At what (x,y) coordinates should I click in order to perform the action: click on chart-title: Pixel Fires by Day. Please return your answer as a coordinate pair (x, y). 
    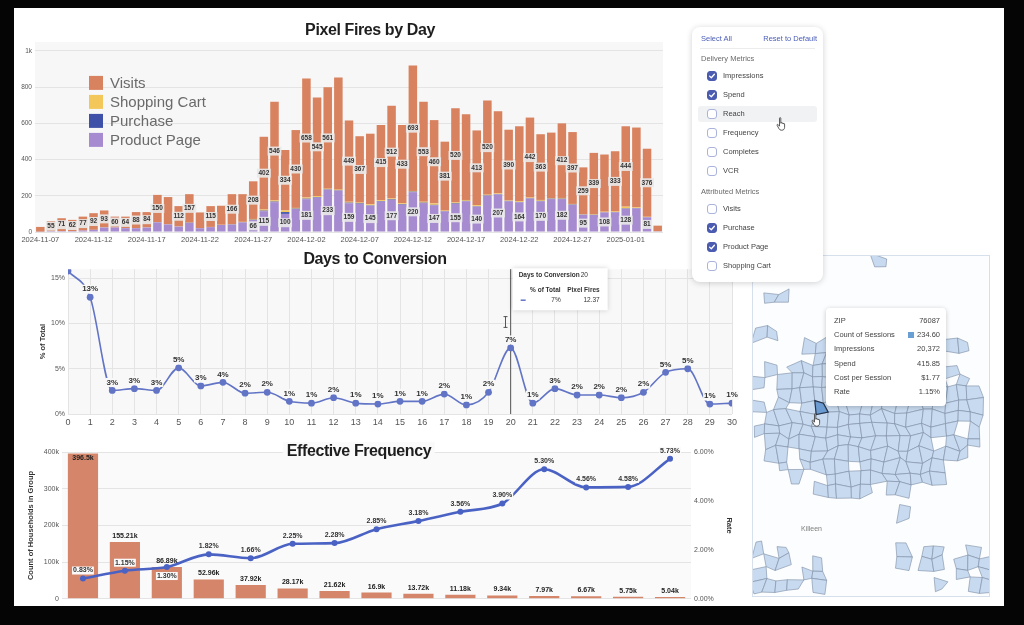
    Looking at the image, I should click on (370, 30).